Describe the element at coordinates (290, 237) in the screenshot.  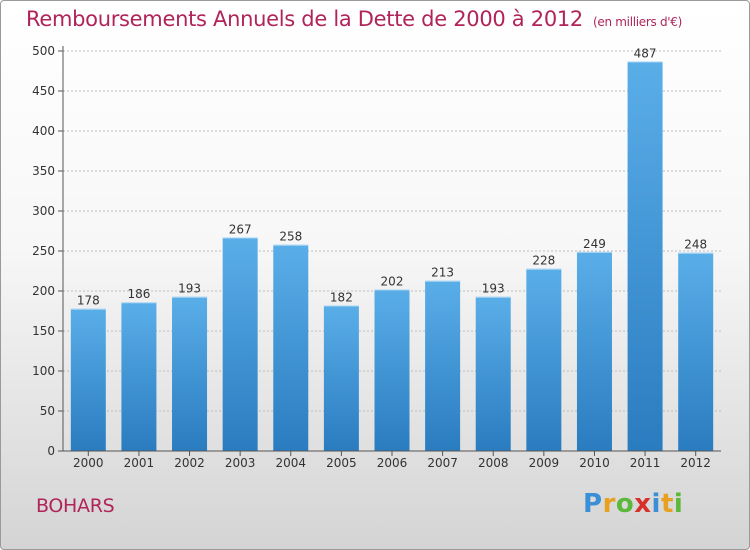
I see `bar-value-label: 258` at that location.